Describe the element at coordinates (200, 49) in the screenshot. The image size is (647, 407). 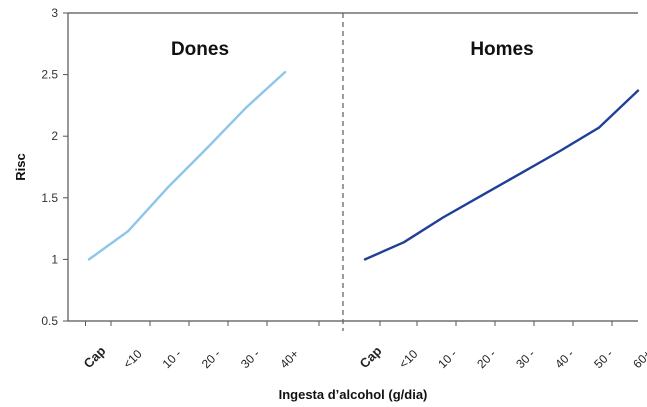
I see `panel-title-dones: Dones` at that location.